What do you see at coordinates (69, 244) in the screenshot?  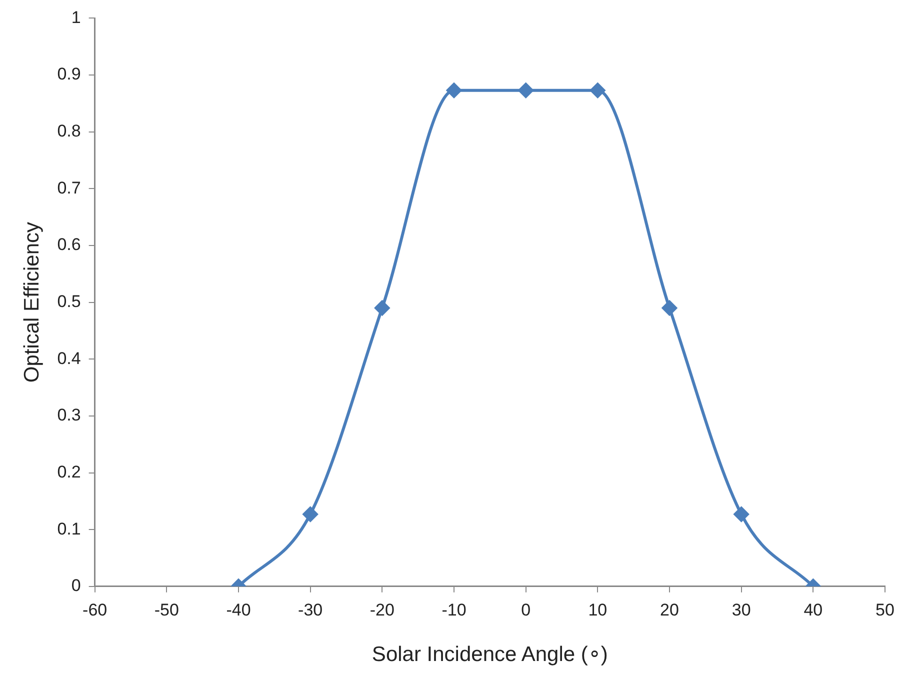 I see `y-tick-label: 0.6` at bounding box center [69, 244].